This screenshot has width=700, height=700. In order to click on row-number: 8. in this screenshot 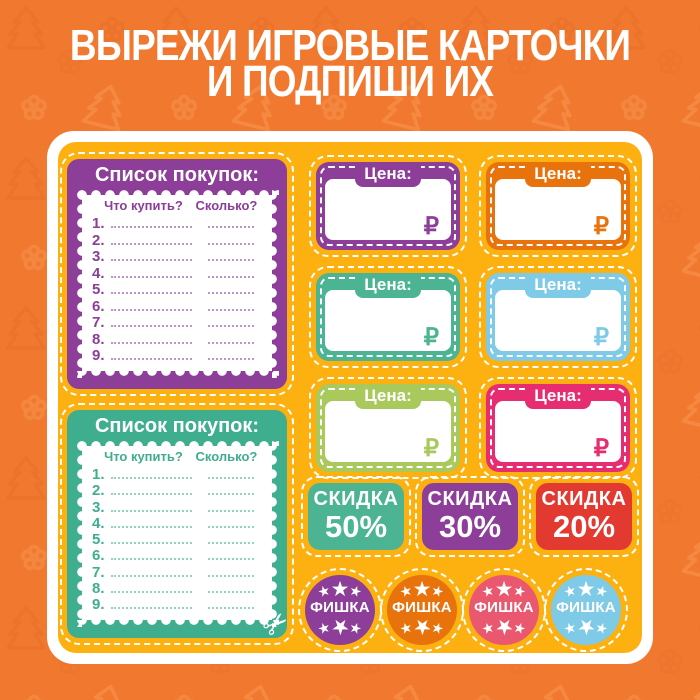, I will do `click(98, 588)`.